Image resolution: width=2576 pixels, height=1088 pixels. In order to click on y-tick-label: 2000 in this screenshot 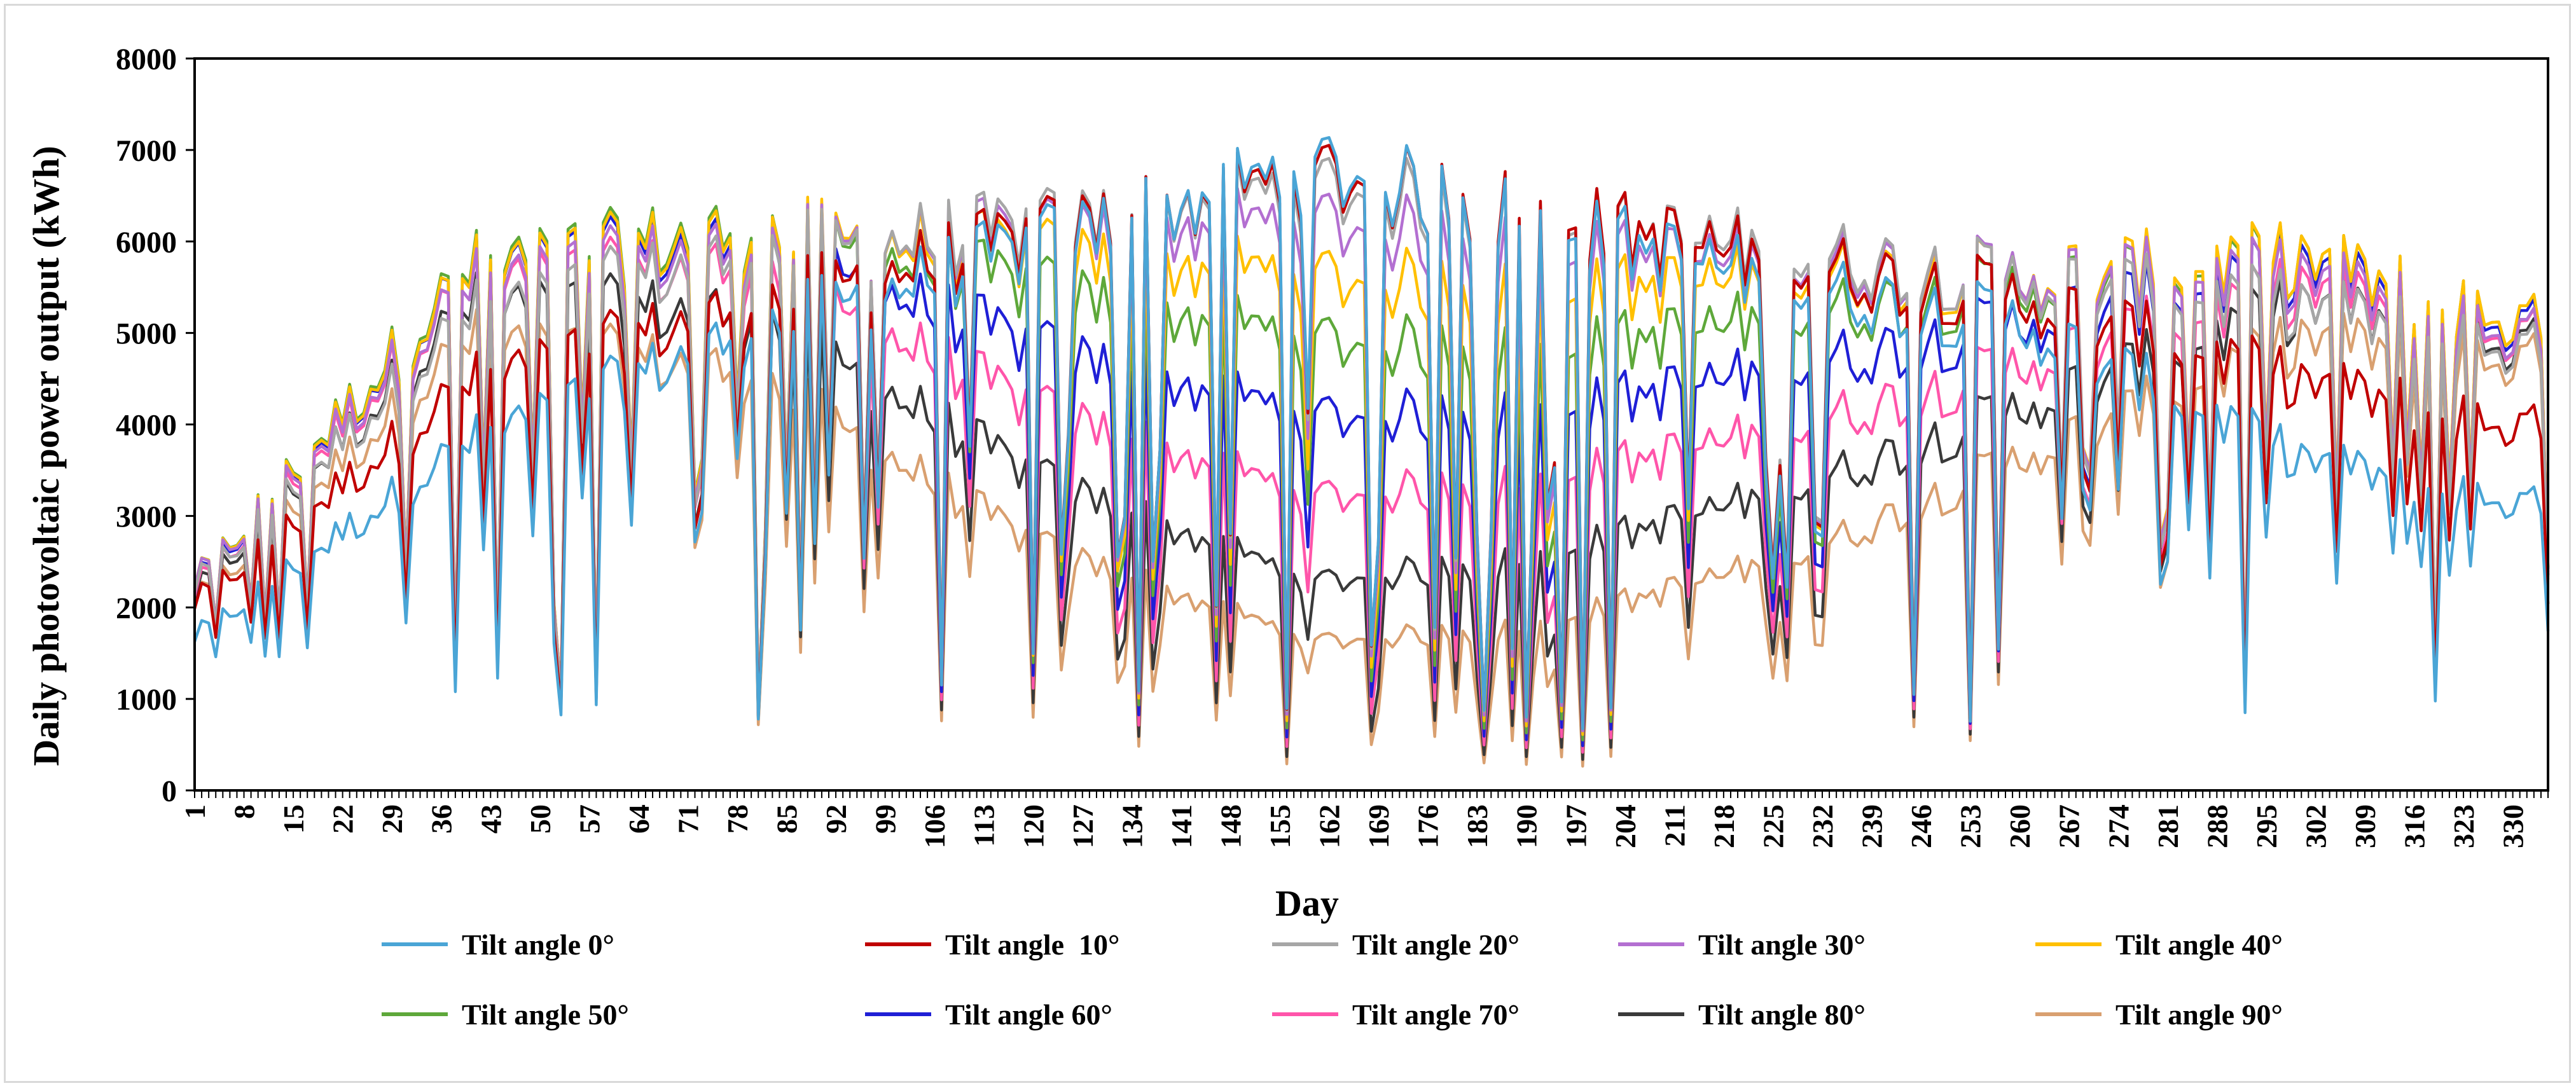, I will do `click(146, 608)`.